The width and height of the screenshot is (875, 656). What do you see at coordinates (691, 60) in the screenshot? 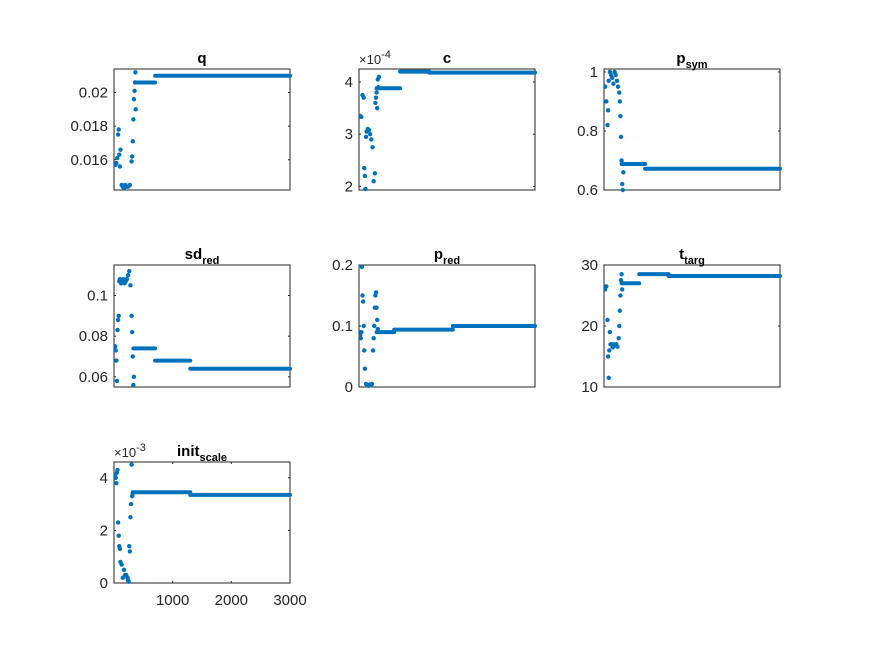
I see `subplot-title: psym` at bounding box center [691, 60].